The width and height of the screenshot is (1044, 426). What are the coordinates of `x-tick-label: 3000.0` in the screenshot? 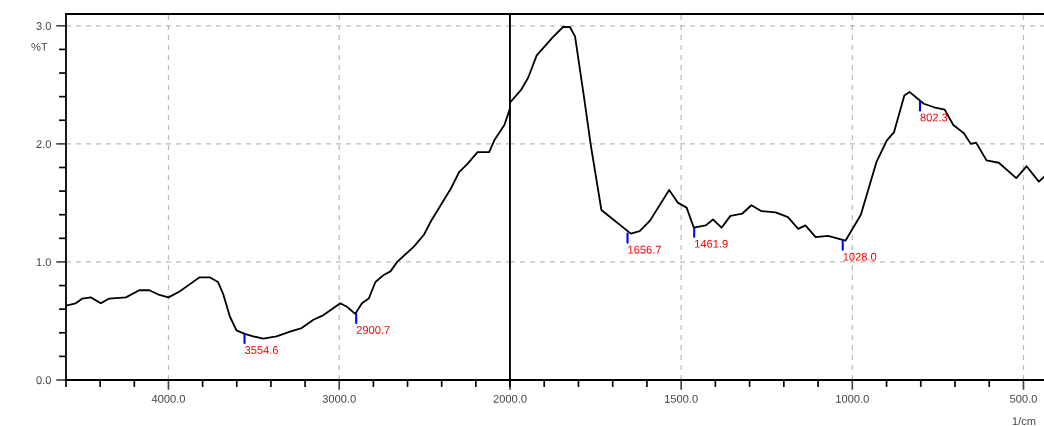 It's located at (339, 398).